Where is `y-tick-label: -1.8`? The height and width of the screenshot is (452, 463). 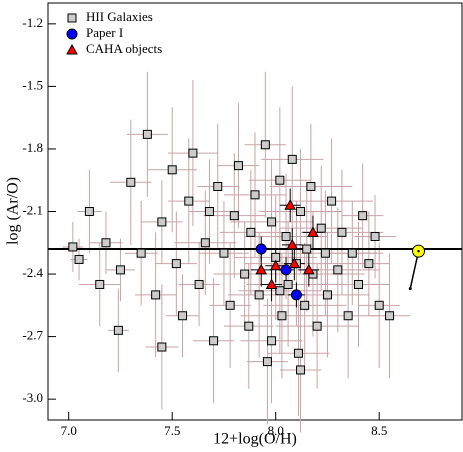 y-tick-label: -1.8 is located at coordinates (32, 147).